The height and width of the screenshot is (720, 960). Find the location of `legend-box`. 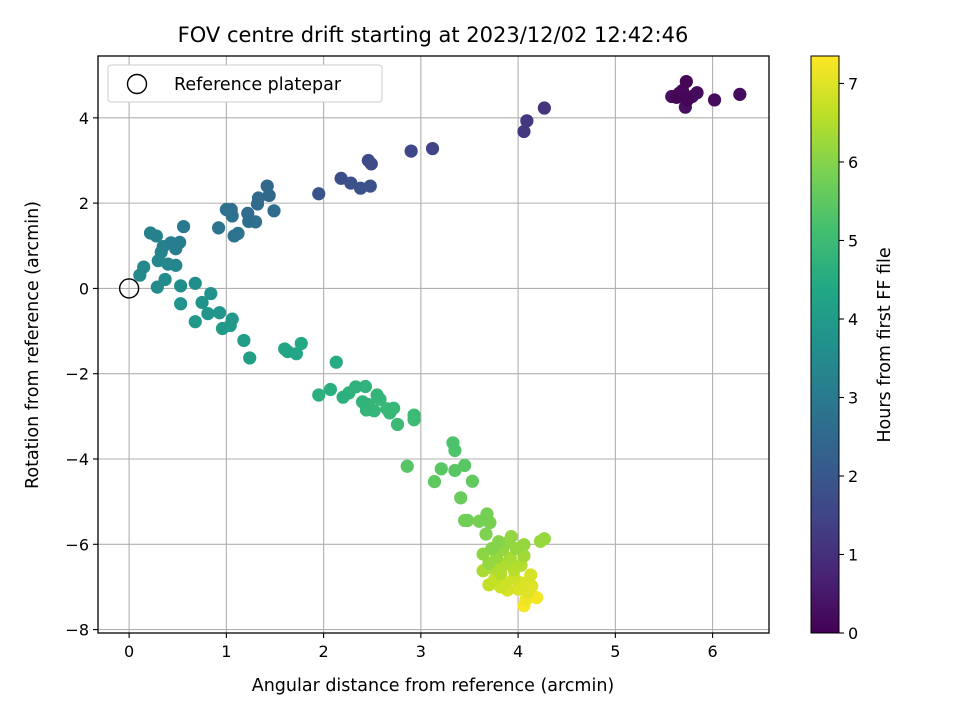

legend-box is located at coordinates (245, 83).